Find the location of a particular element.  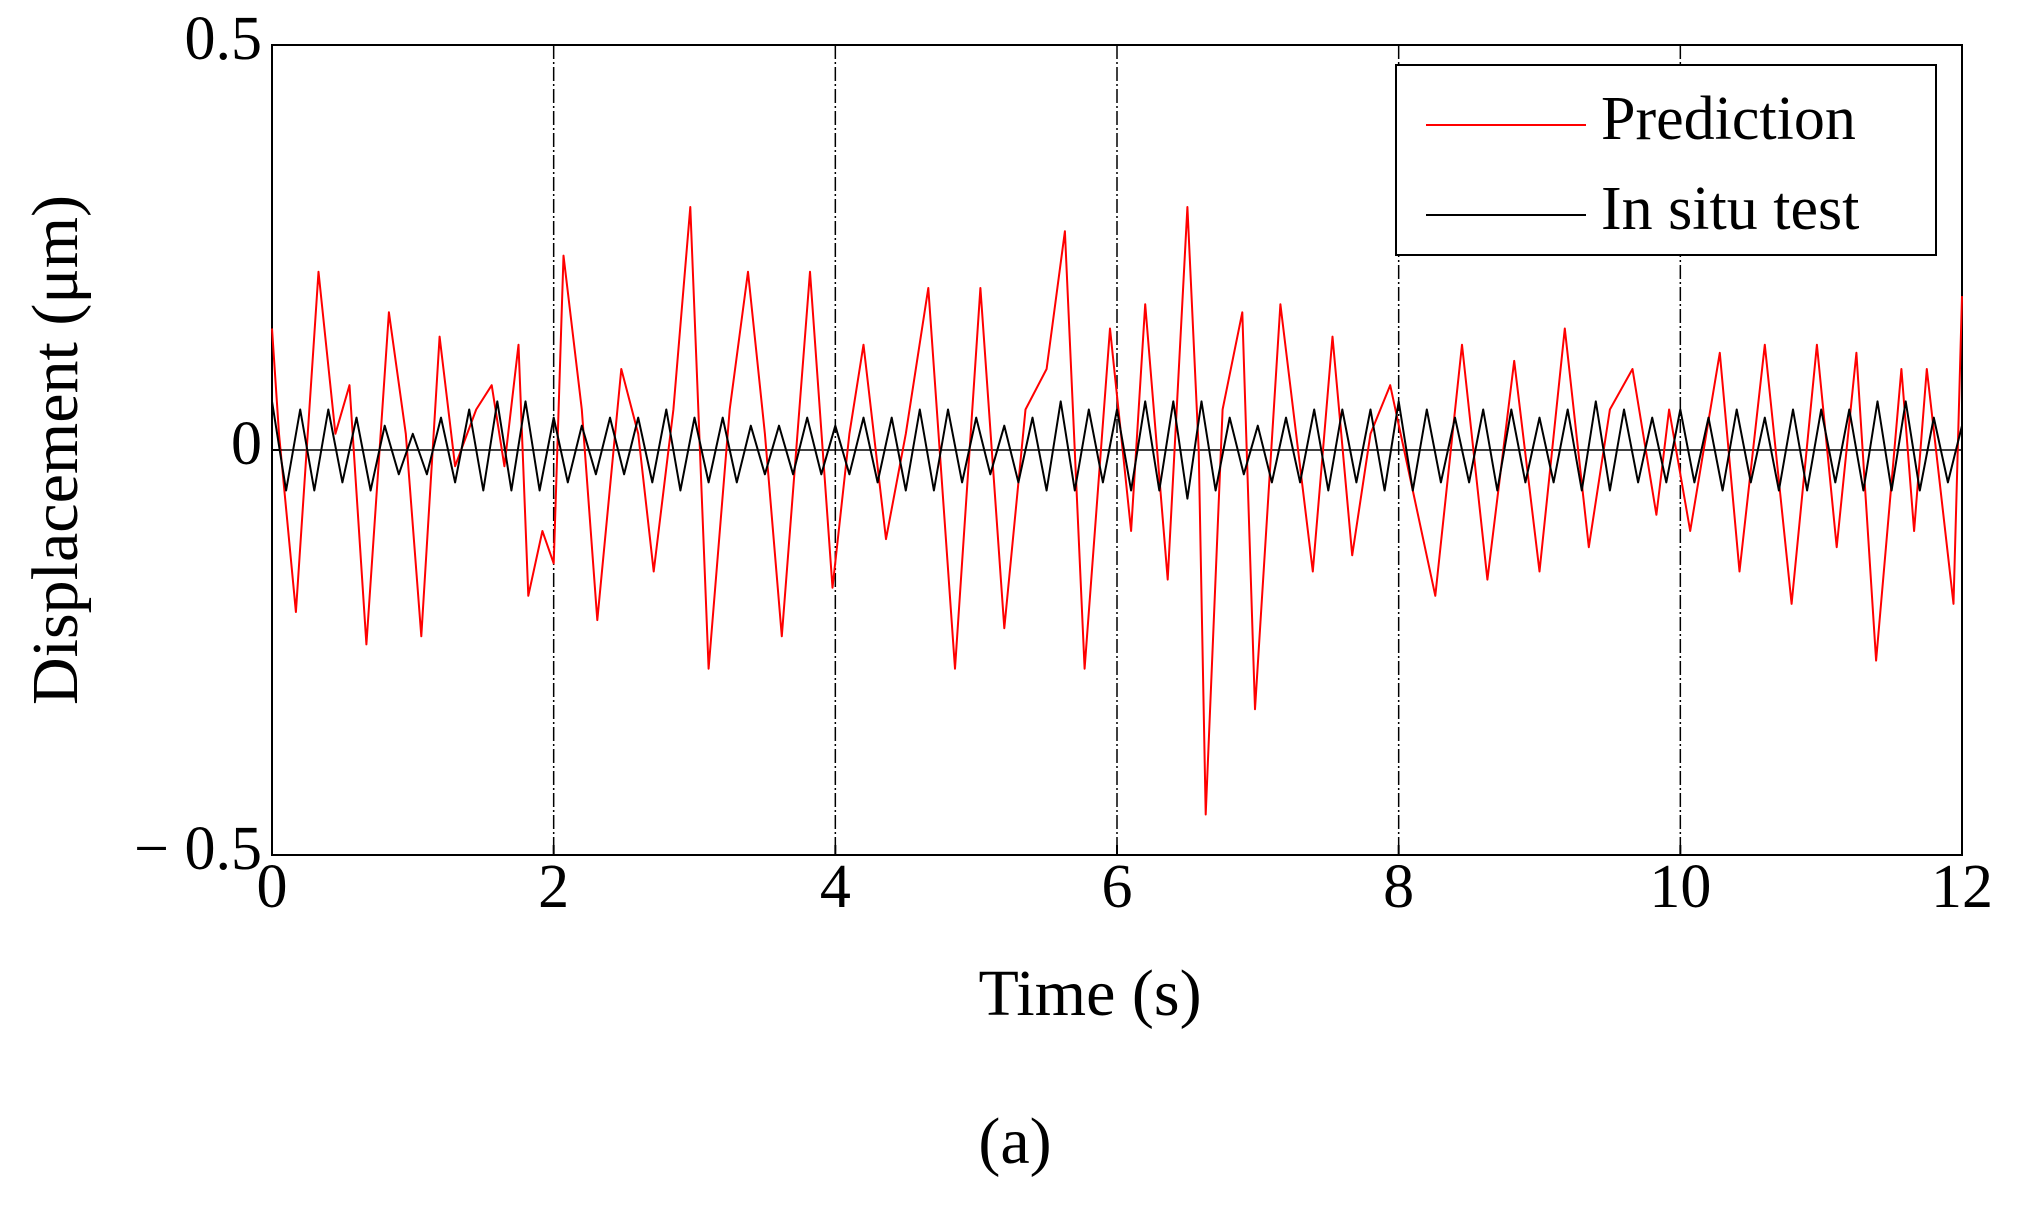

y-axis-label: Displacement (μm) is located at coordinates (55, 450).